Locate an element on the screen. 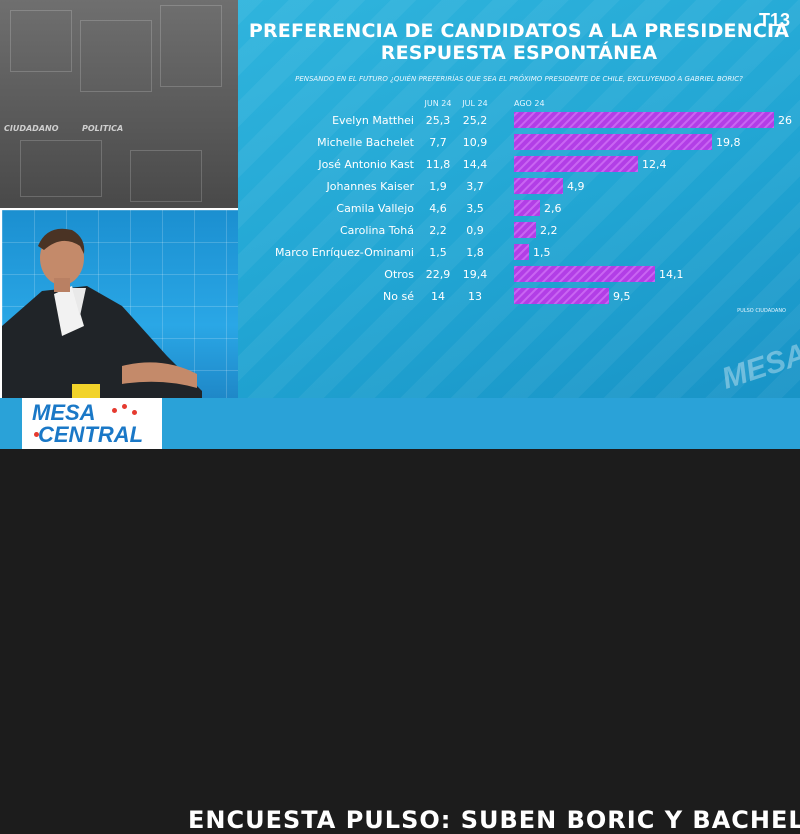 This screenshot has height=834, width=800. show-logo: MESA CENTRAL is located at coordinates (92, 423).